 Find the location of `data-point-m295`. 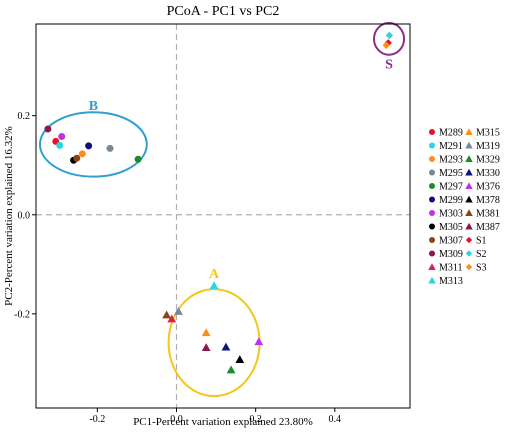

data-point-m295 is located at coordinates (110, 148).